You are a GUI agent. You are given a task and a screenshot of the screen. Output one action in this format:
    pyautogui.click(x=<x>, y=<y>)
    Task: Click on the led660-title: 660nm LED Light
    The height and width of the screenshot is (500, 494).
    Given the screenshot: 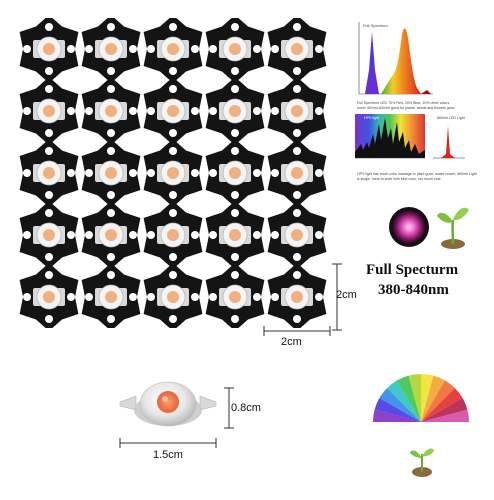 What is the action you would take?
    pyautogui.click(x=451, y=118)
    